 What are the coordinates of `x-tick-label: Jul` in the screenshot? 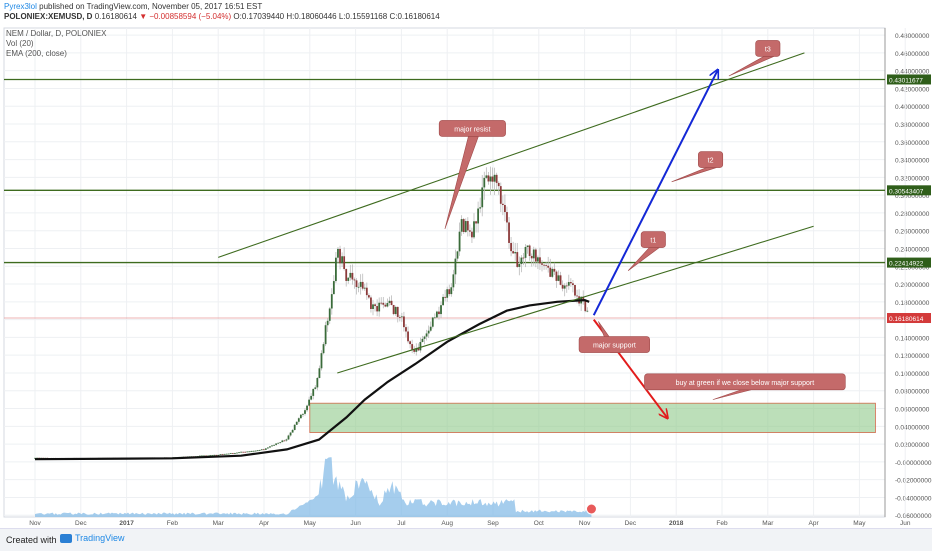 It's located at (401, 523).